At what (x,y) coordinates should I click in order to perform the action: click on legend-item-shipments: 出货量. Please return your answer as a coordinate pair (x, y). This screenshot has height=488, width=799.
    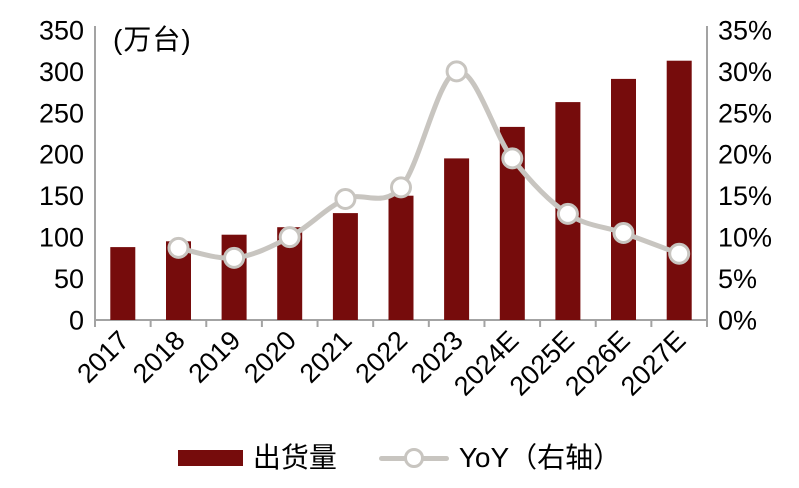
    Looking at the image, I should click on (257, 457).